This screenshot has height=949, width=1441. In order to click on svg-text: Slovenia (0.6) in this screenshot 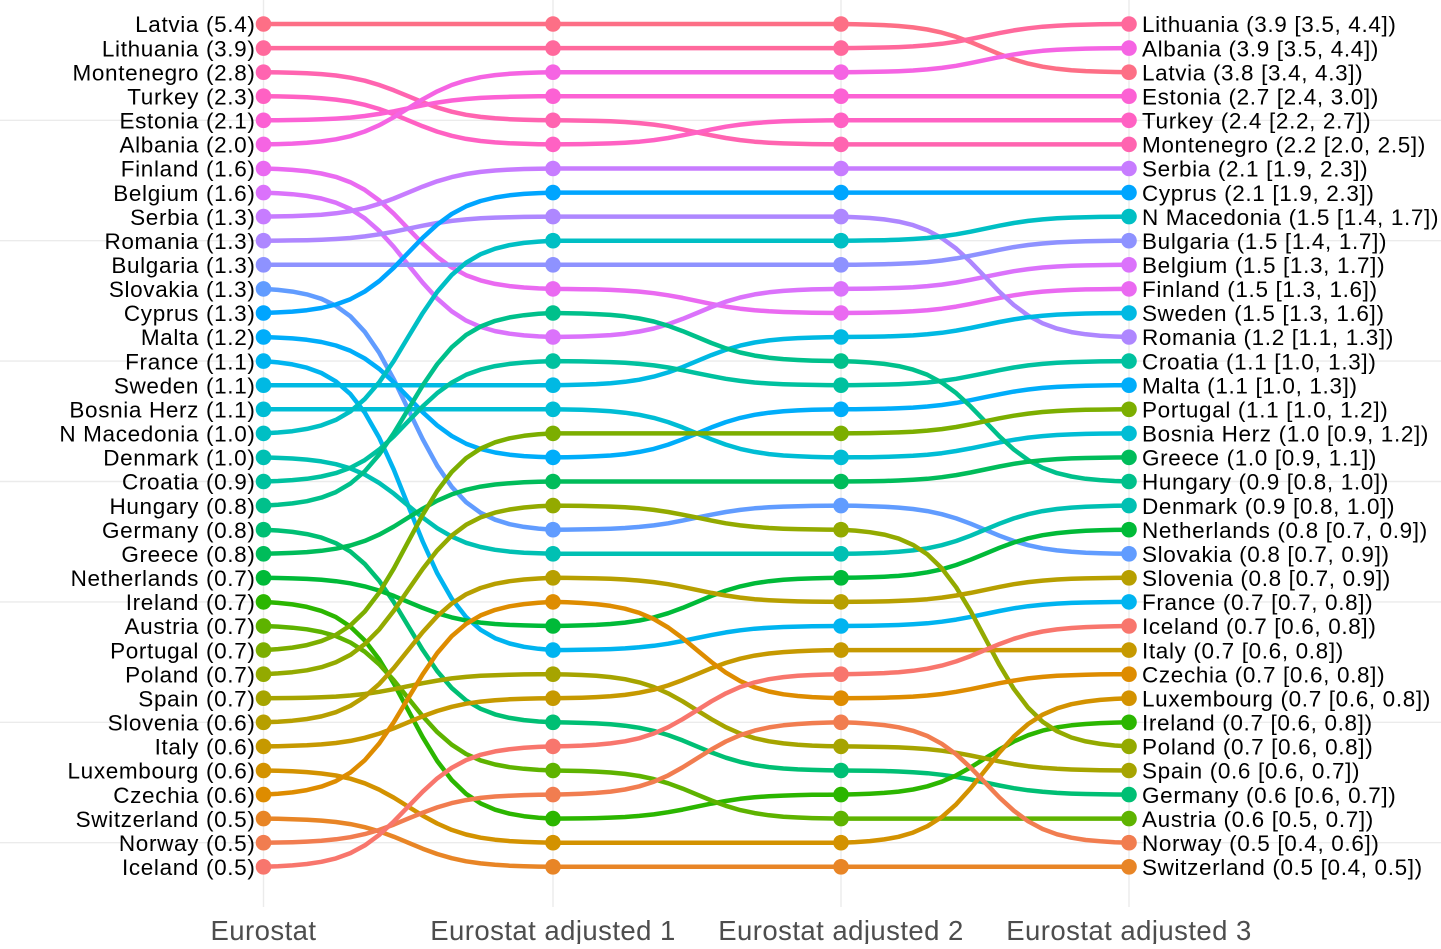, I will do `click(182, 723)`.